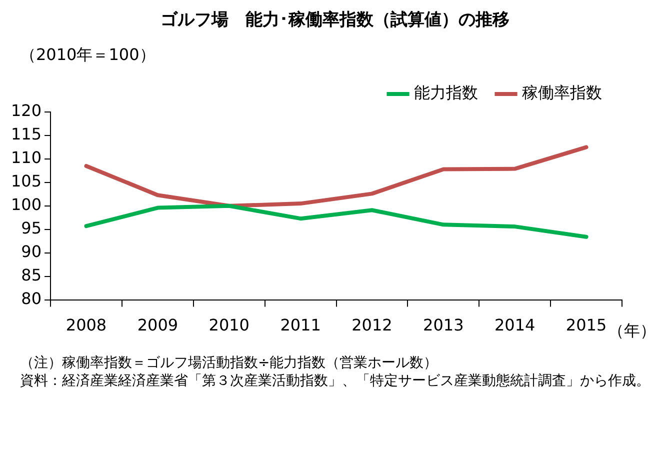 This screenshot has width=670, height=461. I want to click on y-tick-label: 100, so click(26, 204).